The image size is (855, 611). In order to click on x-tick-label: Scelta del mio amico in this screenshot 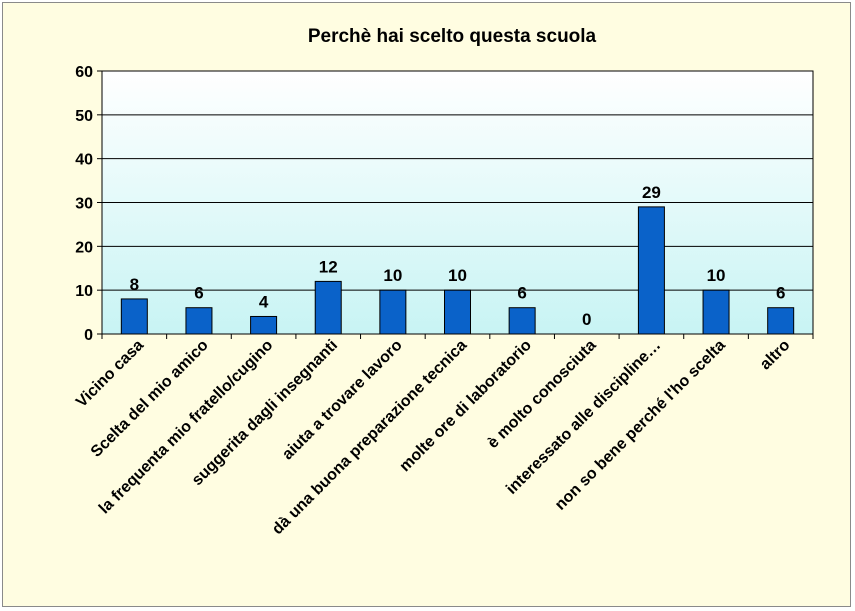, I will do `click(150, 399)`.